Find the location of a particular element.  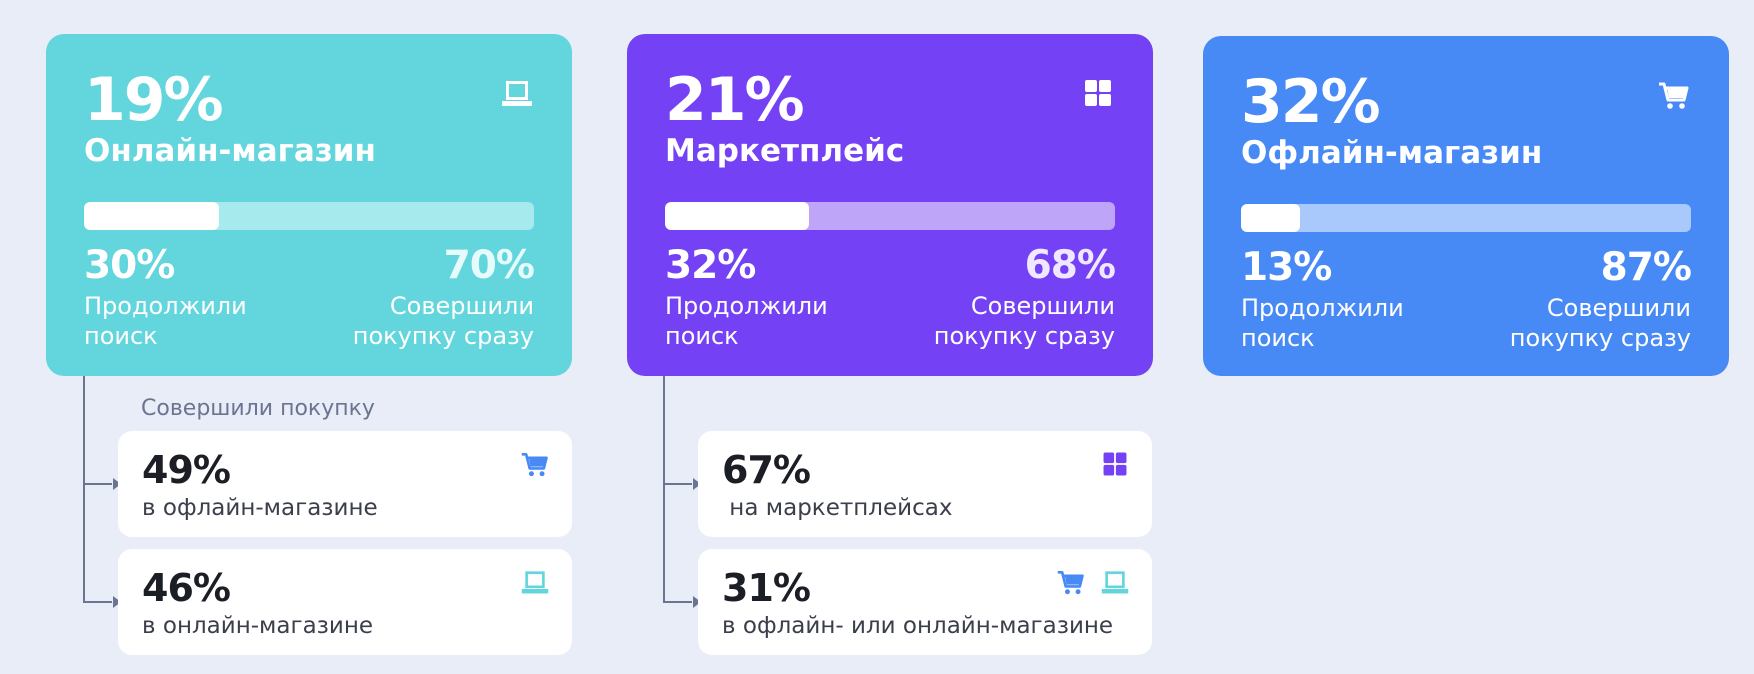

subcard-percent: 67% is located at coordinates (766, 470).